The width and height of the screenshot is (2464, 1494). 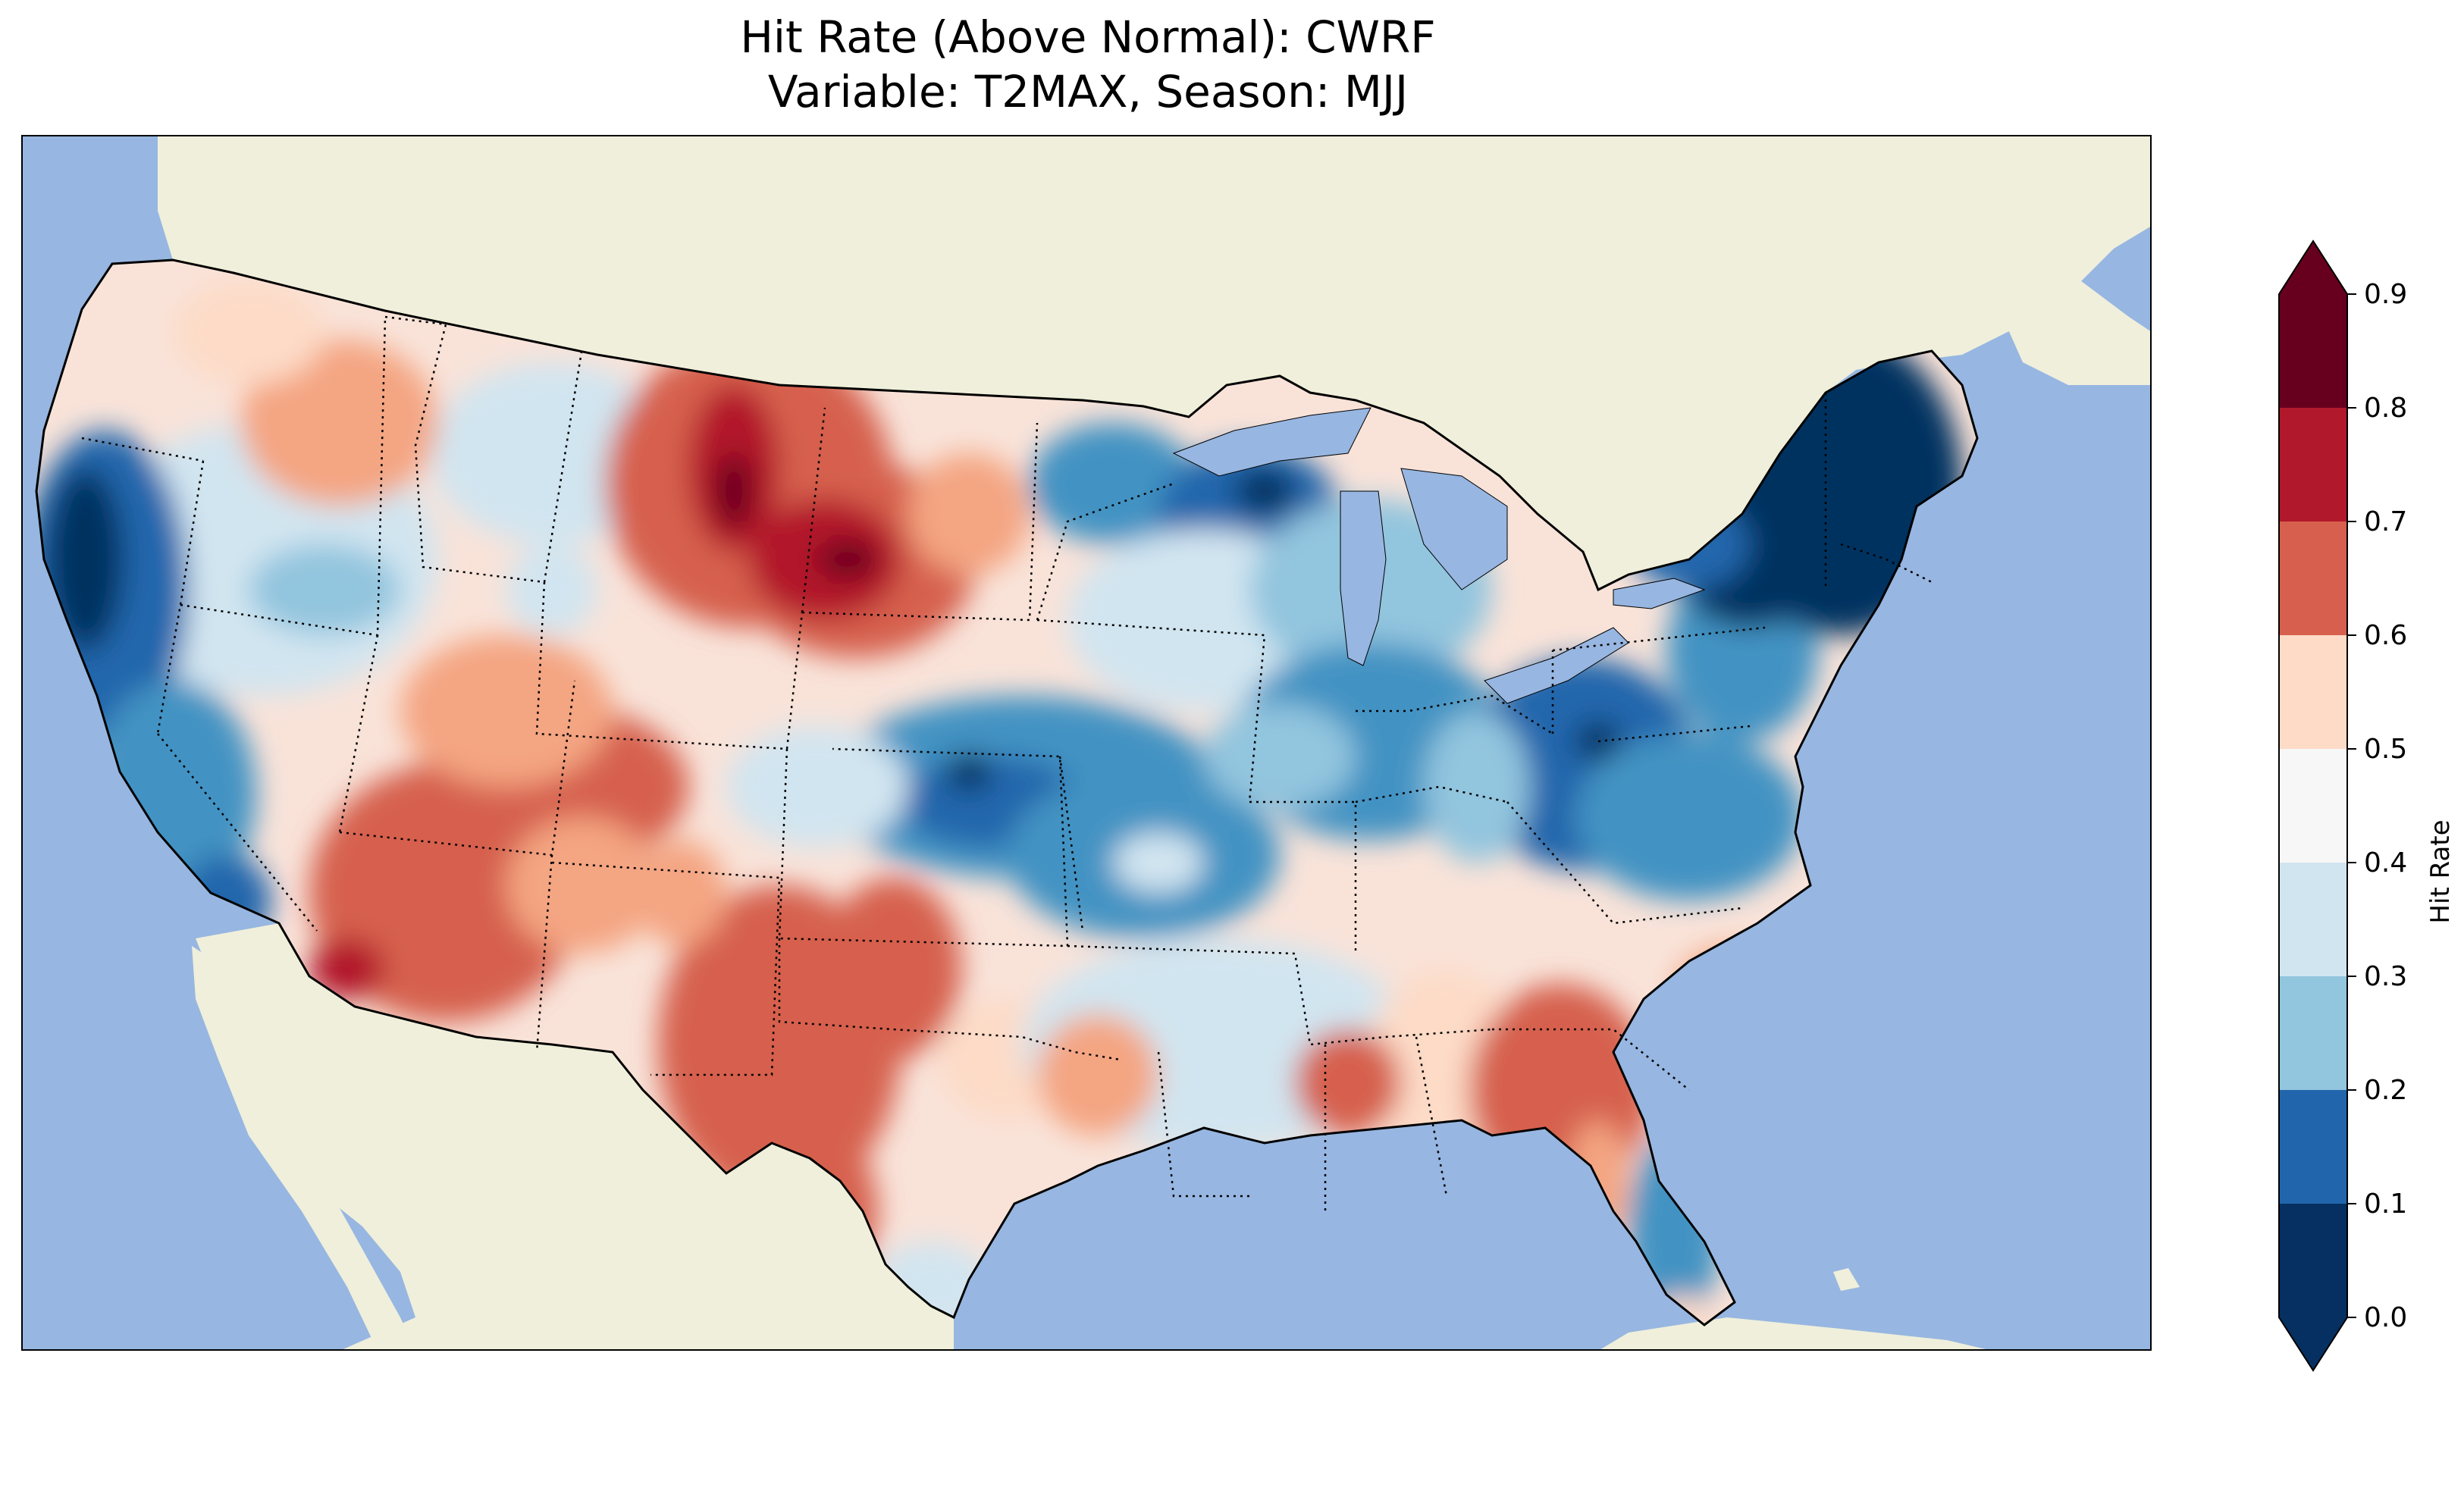 I want to click on colorbar-tick-label: 0.8, so click(x=2385, y=408).